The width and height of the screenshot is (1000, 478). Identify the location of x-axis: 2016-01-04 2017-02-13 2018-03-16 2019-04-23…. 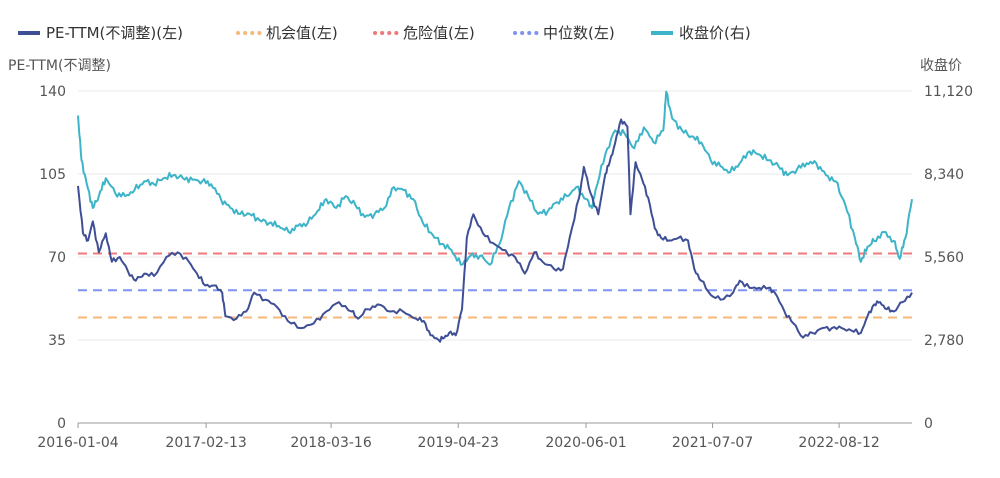
(458, 437).